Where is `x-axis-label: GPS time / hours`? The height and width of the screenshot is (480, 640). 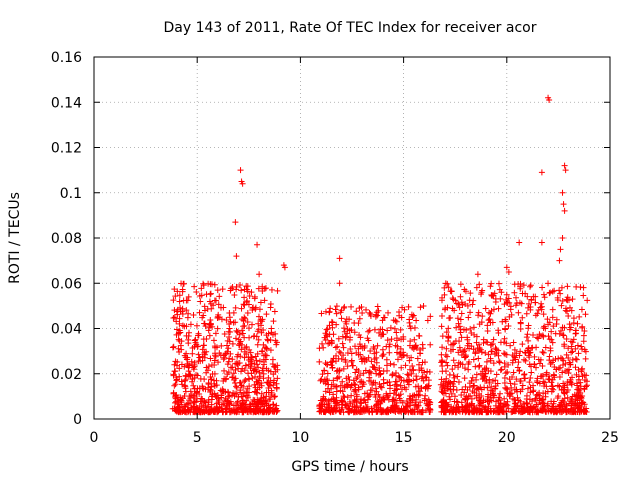
x-axis-label: GPS time / hours is located at coordinates (349, 467).